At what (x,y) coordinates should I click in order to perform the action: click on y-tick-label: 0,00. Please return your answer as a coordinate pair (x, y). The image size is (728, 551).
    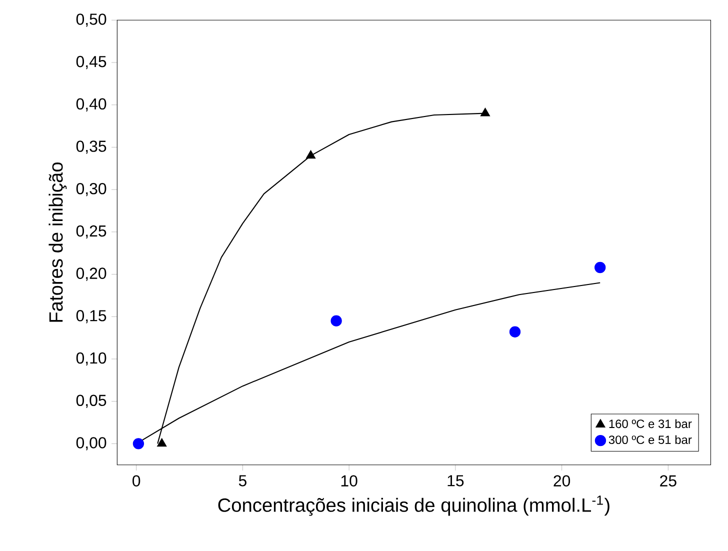
    Looking at the image, I should click on (91, 443).